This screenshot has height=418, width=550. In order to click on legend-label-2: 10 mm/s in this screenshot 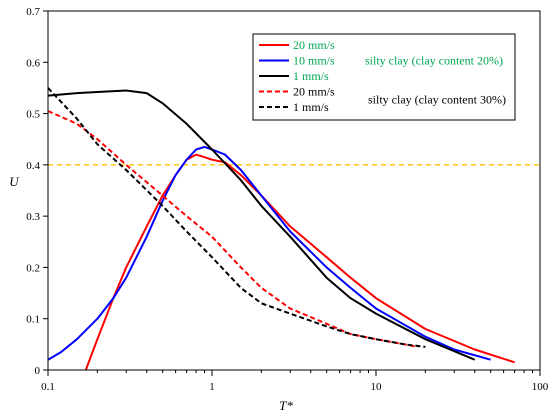, I will do `click(314, 61)`.